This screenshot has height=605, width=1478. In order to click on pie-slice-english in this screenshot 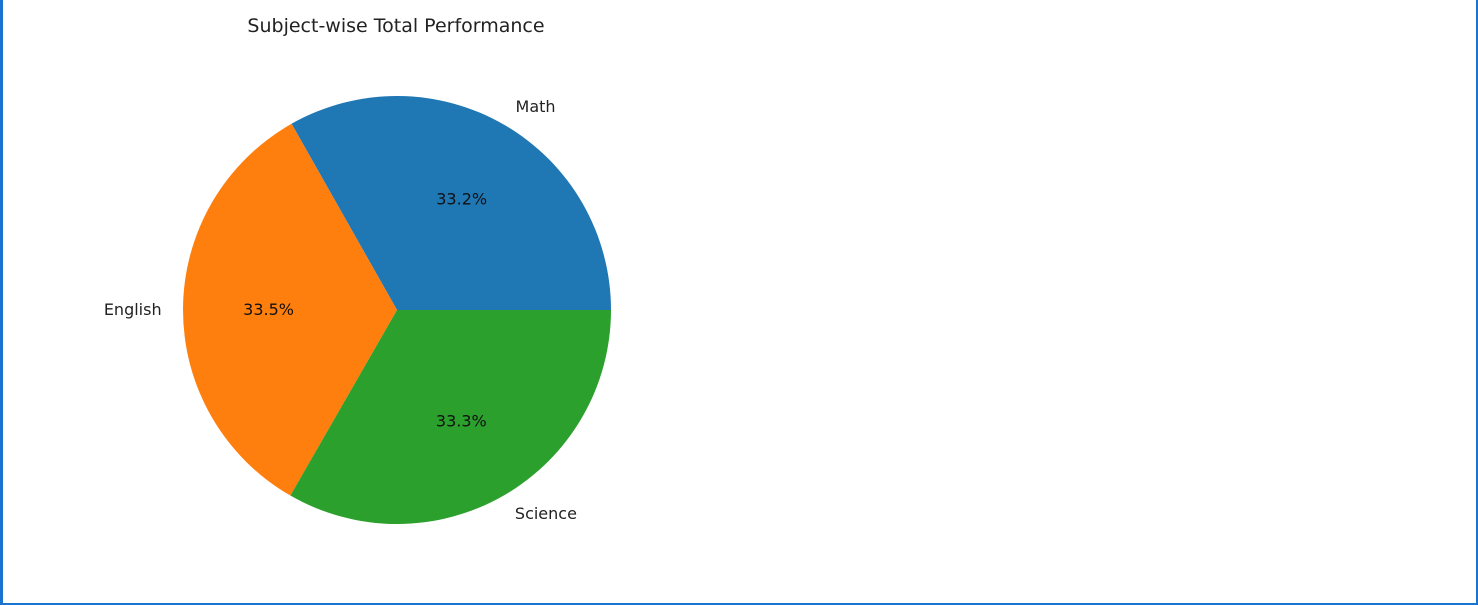, I will do `click(290, 309)`.